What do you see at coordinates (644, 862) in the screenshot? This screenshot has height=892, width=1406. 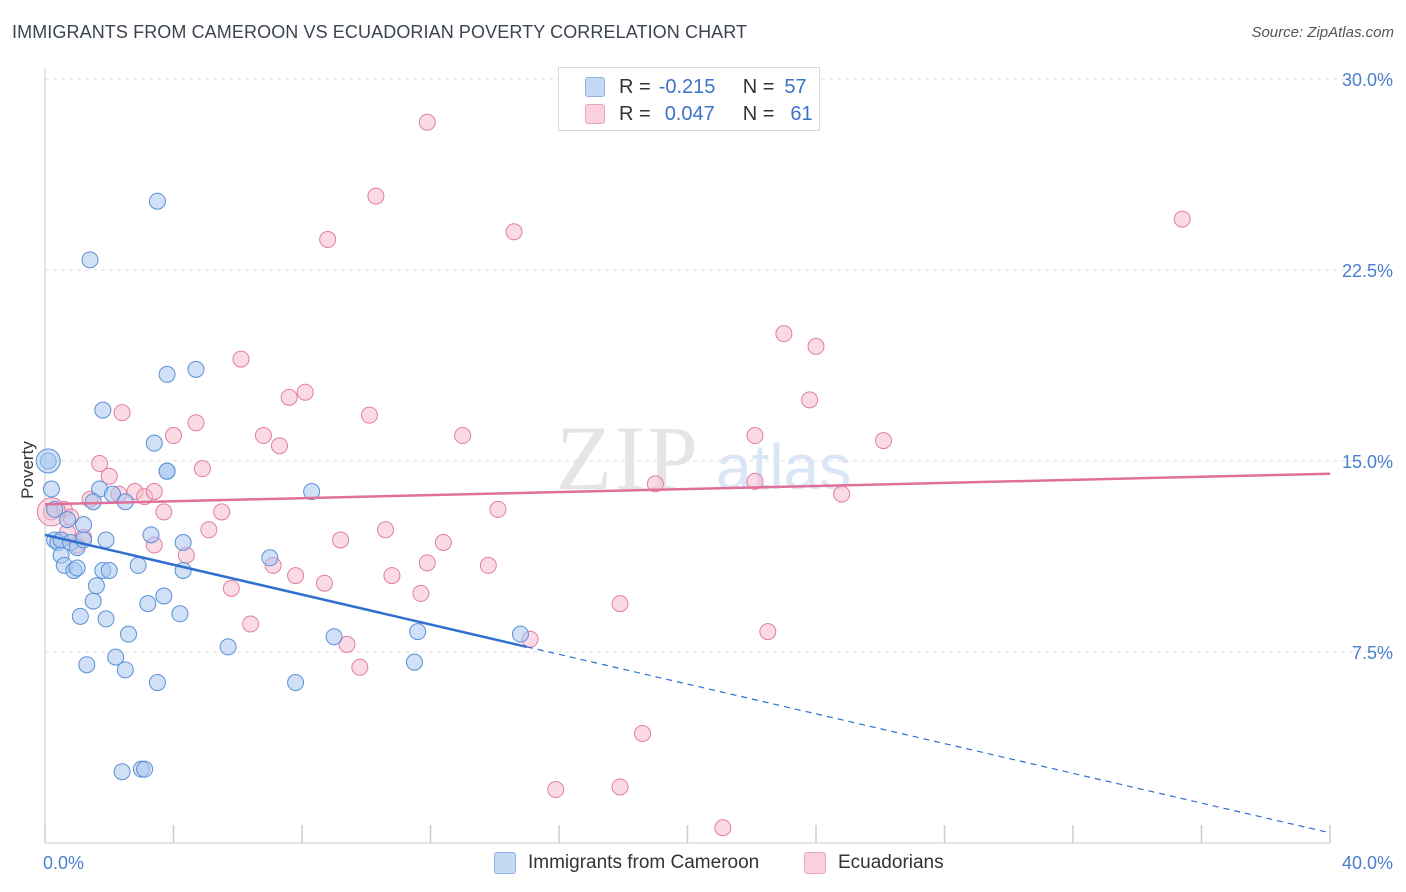 I see `bottom-legend-label: Immigrants from Cameroon` at bounding box center [644, 862].